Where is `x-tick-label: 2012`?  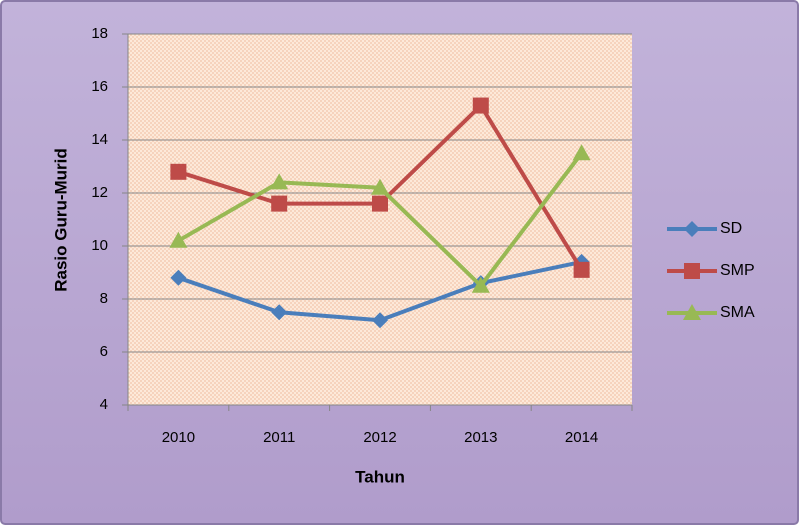
x-tick-label: 2012 is located at coordinates (379, 437).